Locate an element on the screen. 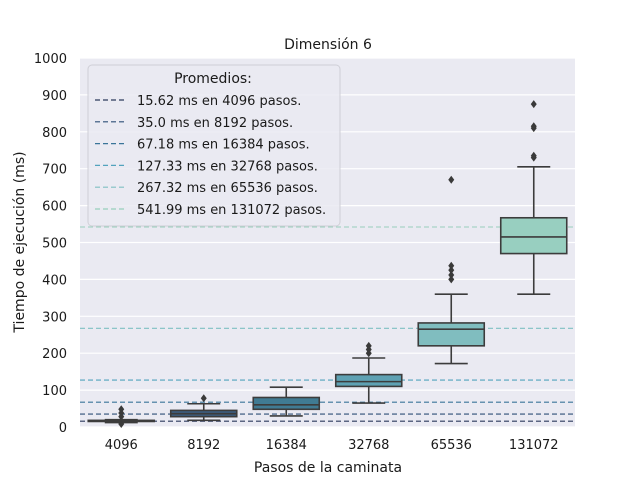 This screenshot has width=640, height=480. y-tick-label: 800 is located at coordinates (54, 133).